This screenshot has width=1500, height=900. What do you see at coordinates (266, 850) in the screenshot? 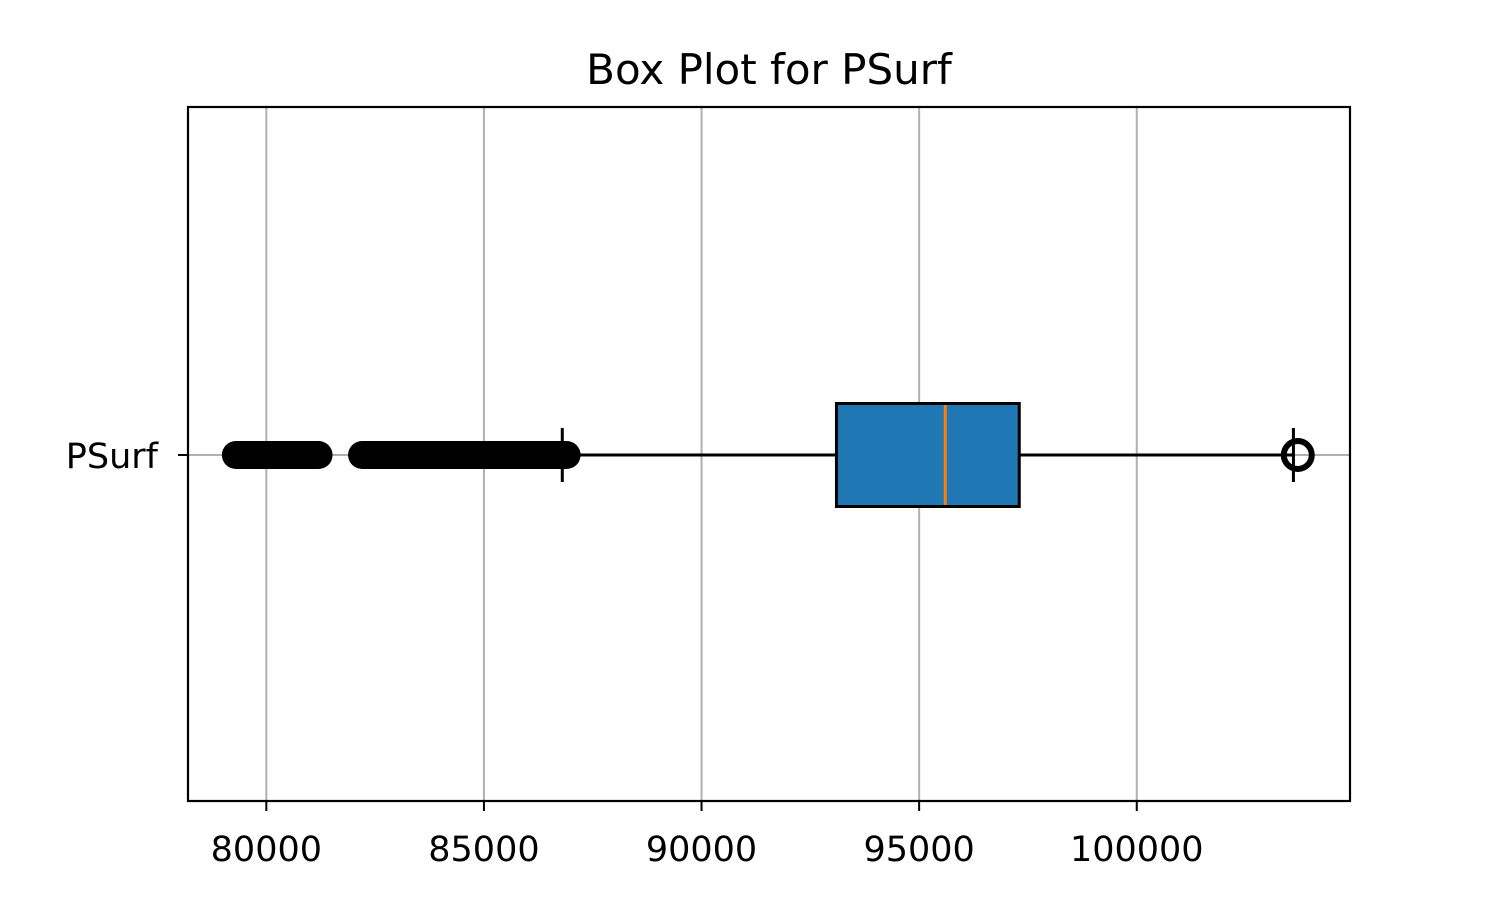
I see `x-tick-label: 80000` at bounding box center [266, 850].